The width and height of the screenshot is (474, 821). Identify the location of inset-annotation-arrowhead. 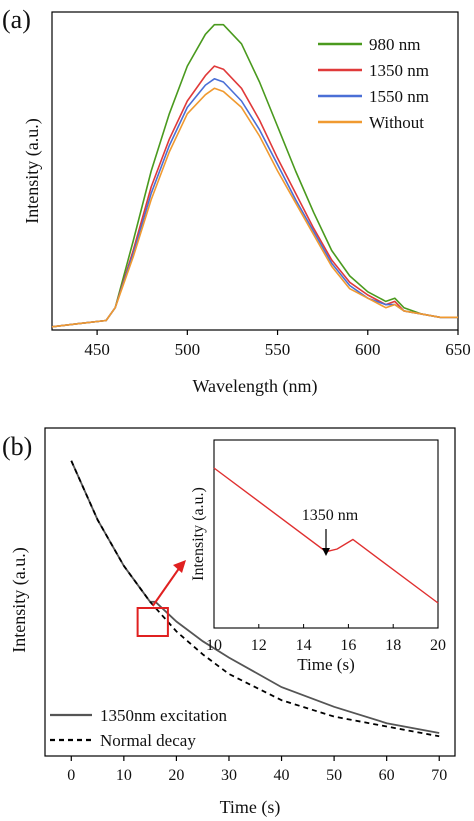
(326, 552).